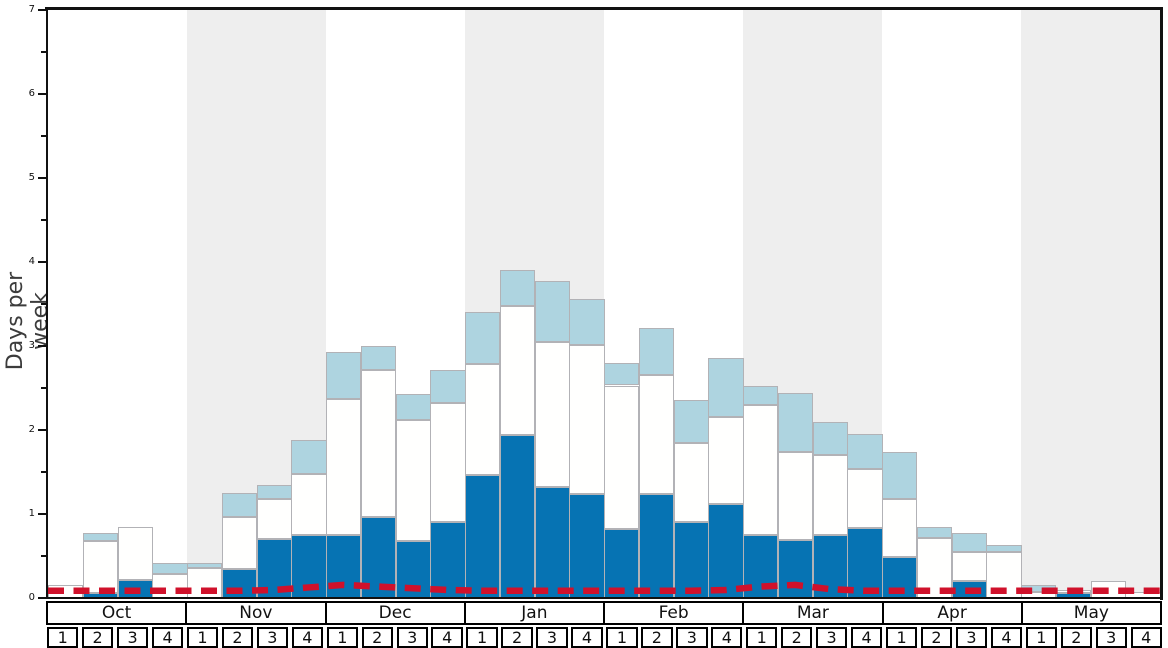  I want to click on month-label-cell: Nov, so click(256, 613).